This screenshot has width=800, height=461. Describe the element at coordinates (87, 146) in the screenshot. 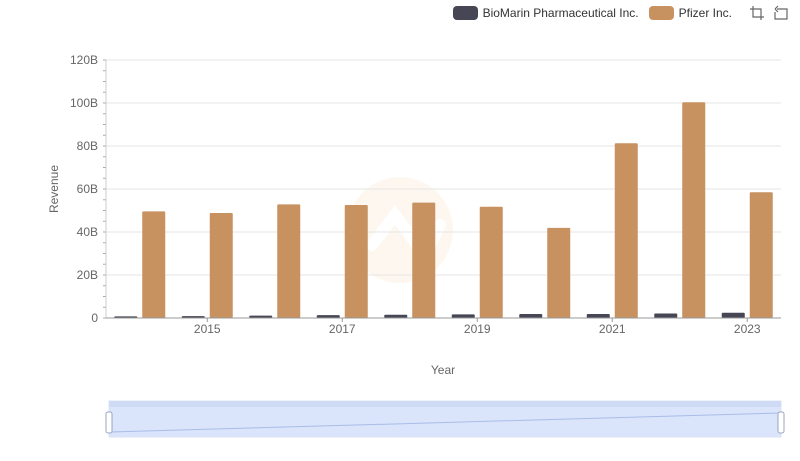

I see `y-tick-label: 80B` at that location.